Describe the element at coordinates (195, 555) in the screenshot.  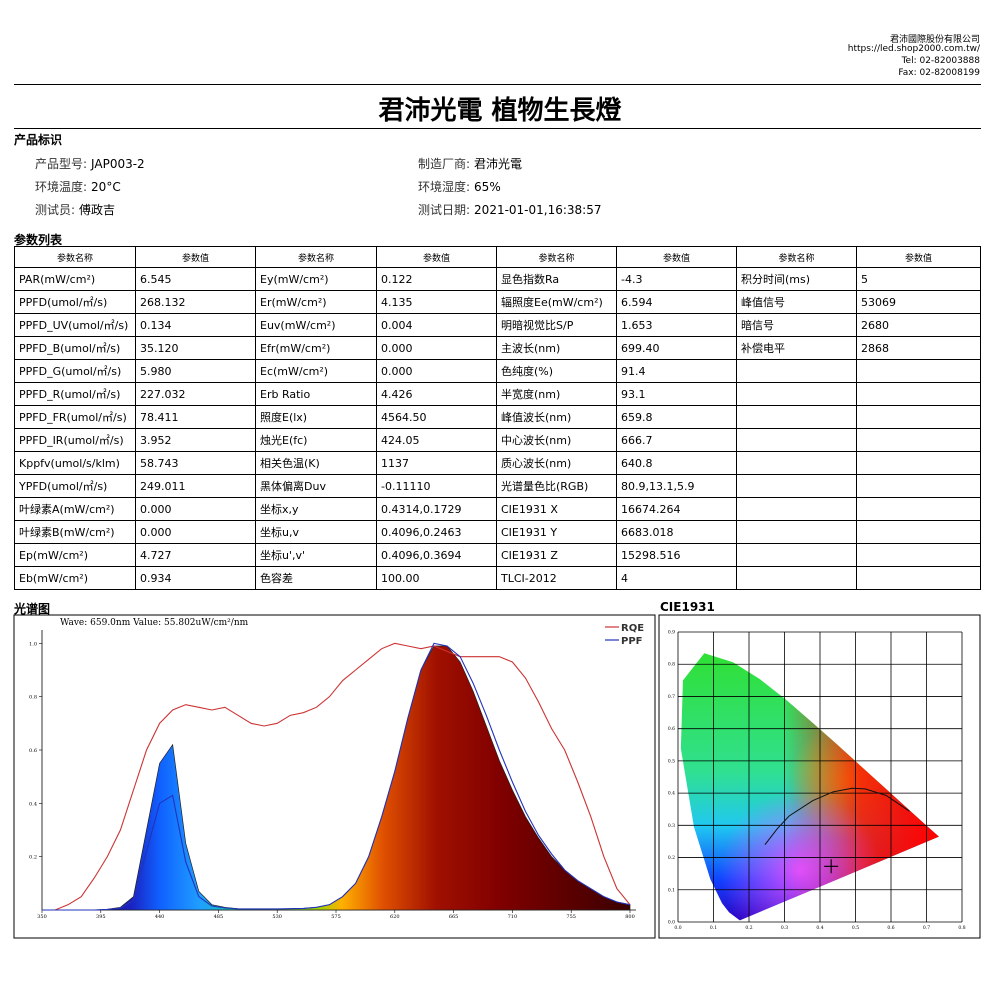
I see `cell: 4.727` at that location.